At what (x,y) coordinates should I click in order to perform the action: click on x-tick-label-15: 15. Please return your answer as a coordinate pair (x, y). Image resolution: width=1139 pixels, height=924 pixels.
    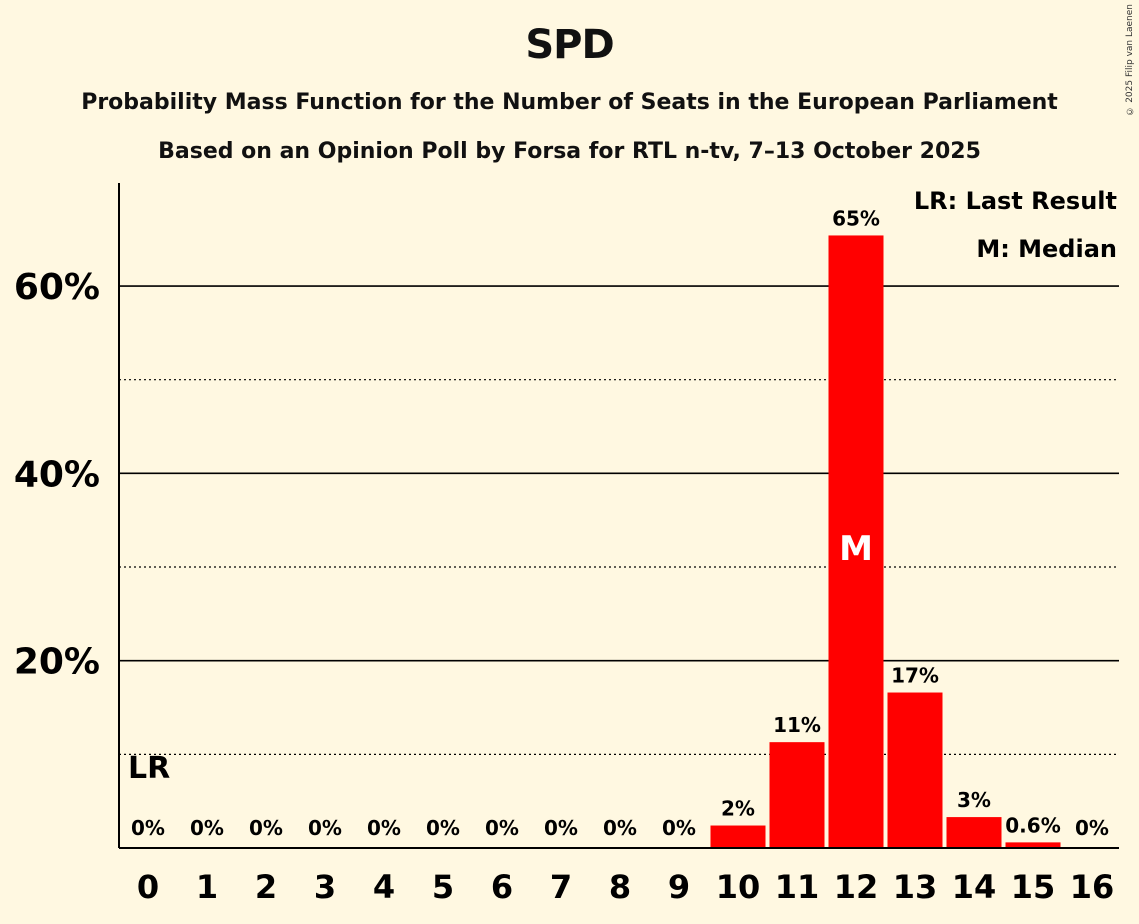
    Looking at the image, I should click on (1033, 887).